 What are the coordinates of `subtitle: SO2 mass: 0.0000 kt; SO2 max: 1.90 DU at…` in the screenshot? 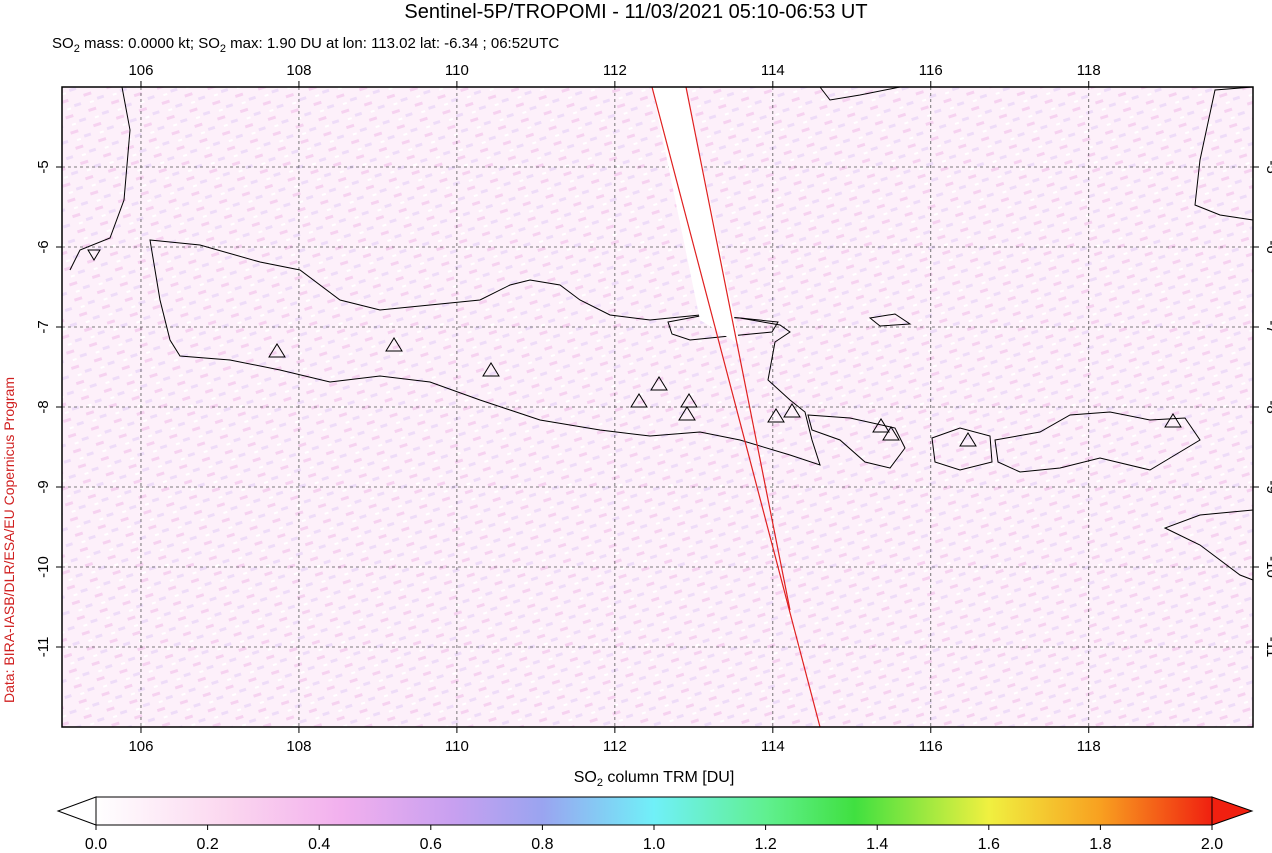 It's located at (305, 45).